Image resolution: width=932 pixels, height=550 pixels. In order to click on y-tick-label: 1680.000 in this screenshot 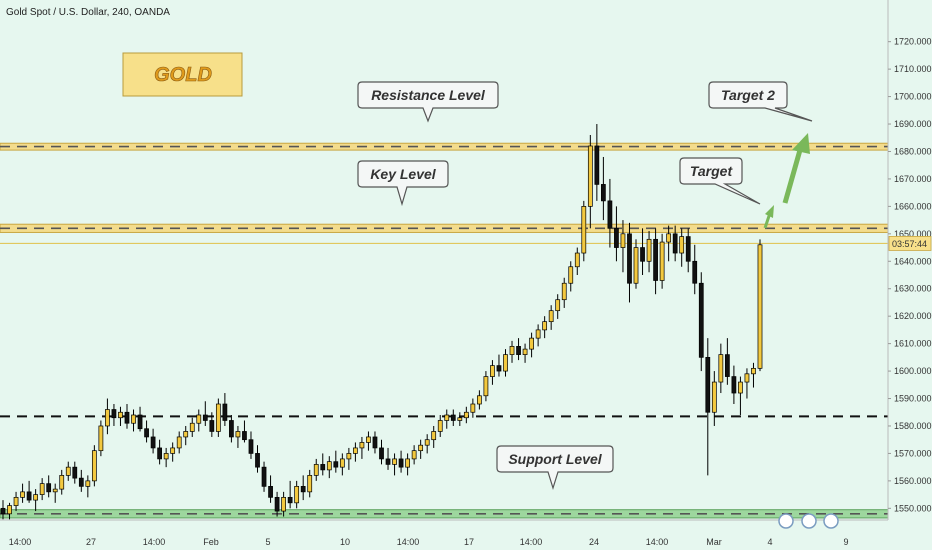, I will do `click(913, 151)`.